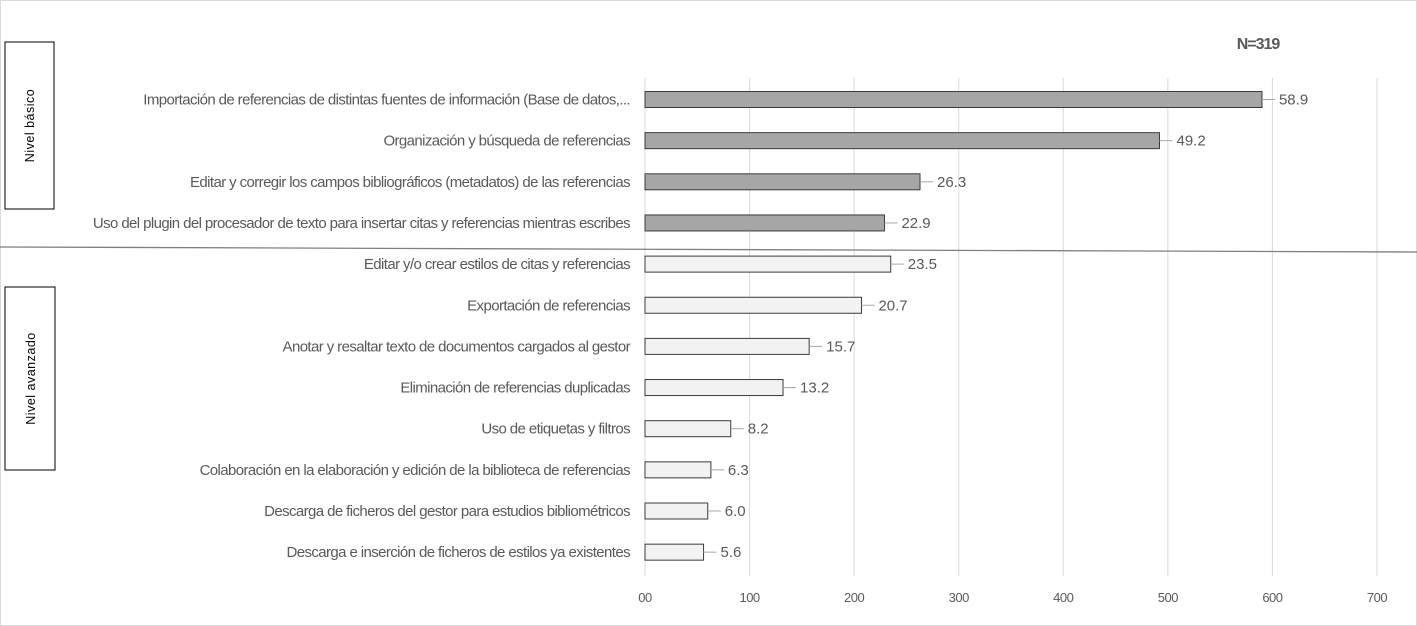 This screenshot has height=626, width=1417. What do you see at coordinates (1190, 141) in the screenshot?
I see `data-label: 49.2` at bounding box center [1190, 141].